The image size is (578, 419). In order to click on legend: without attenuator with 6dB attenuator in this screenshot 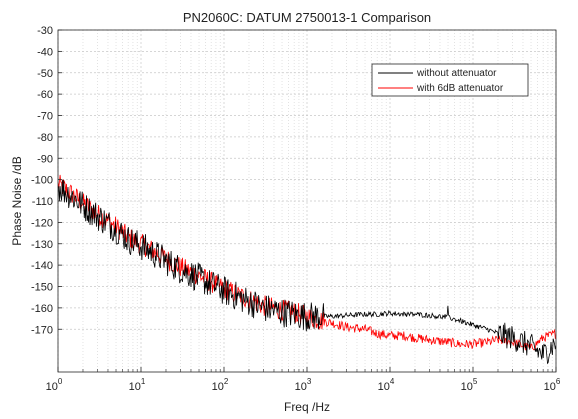, I will do `click(450, 80)`.